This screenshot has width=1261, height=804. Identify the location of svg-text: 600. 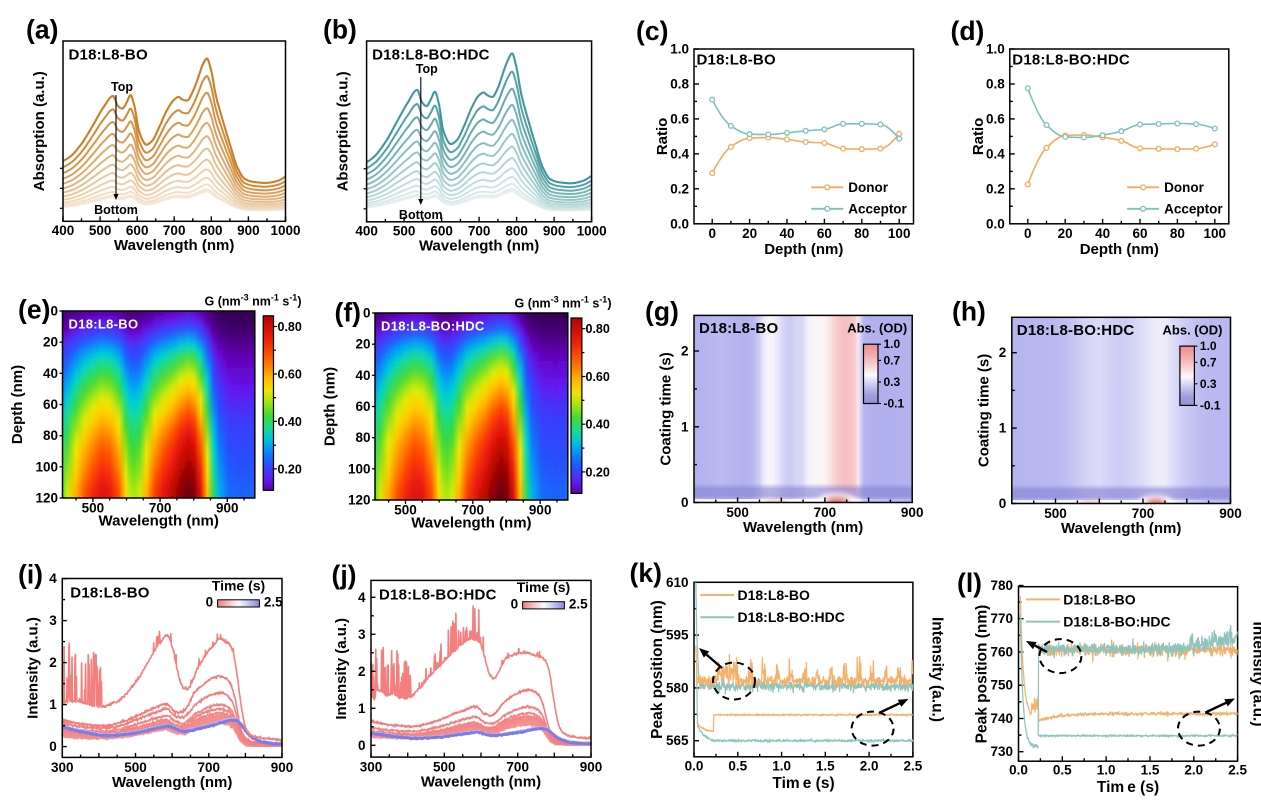
(441, 230).